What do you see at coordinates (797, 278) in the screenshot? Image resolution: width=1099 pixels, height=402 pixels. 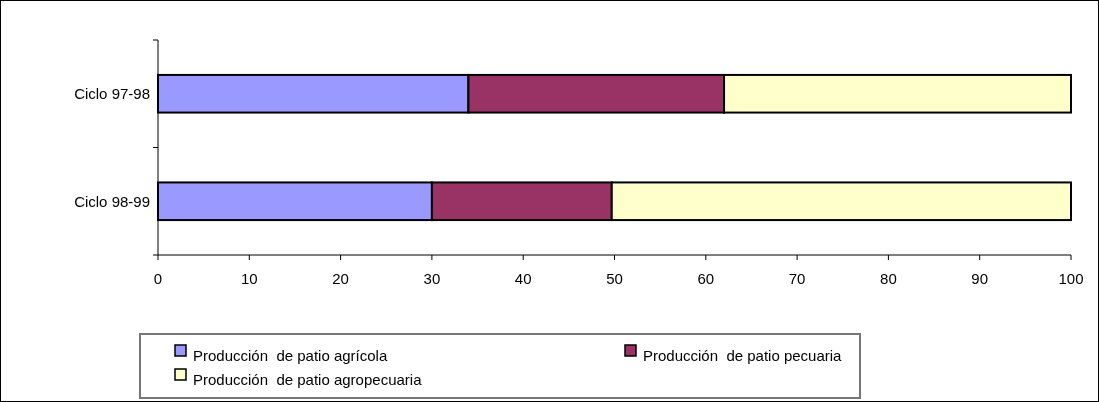 I see `x-tick-label: 70` at bounding box center [797, 278].